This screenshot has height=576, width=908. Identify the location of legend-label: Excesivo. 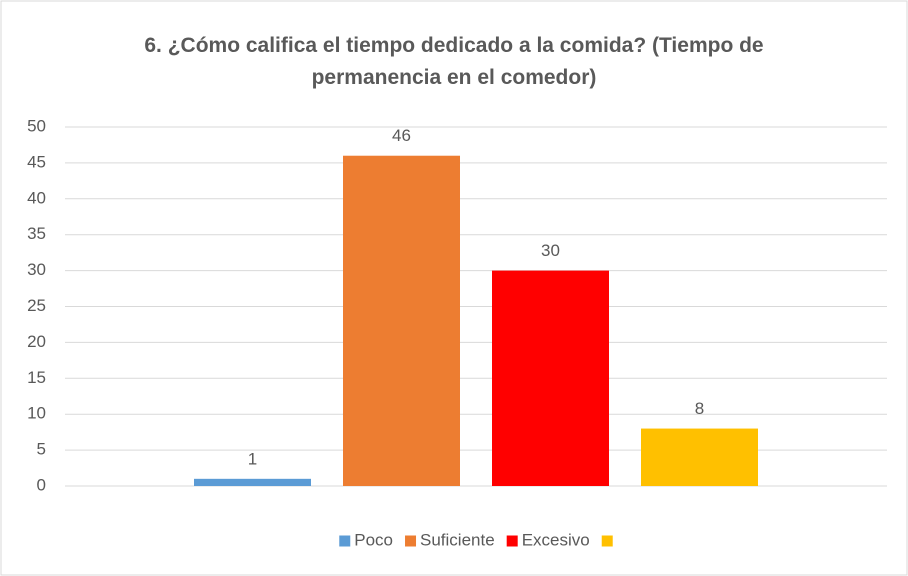
(556, 539).